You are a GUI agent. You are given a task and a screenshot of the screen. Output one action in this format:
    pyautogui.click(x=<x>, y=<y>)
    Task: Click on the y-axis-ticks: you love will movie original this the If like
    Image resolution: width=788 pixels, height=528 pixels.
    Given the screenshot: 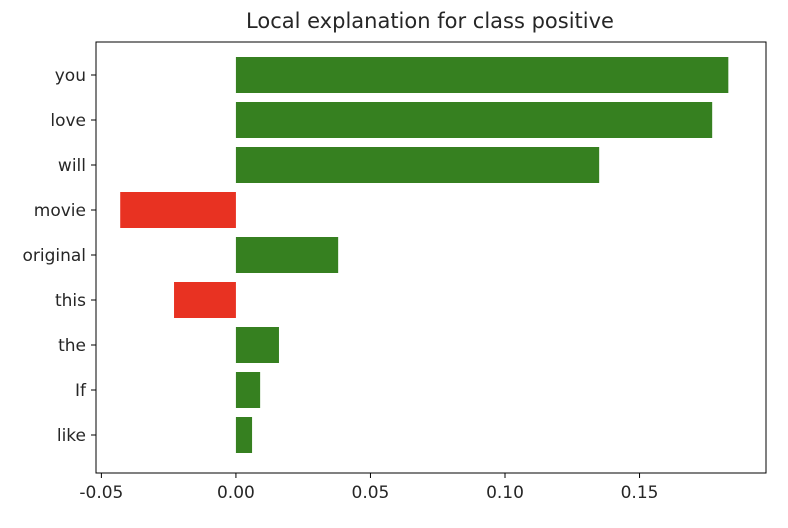 What is the action you would take?
    pyautogui.click(x=59, y=256)
    